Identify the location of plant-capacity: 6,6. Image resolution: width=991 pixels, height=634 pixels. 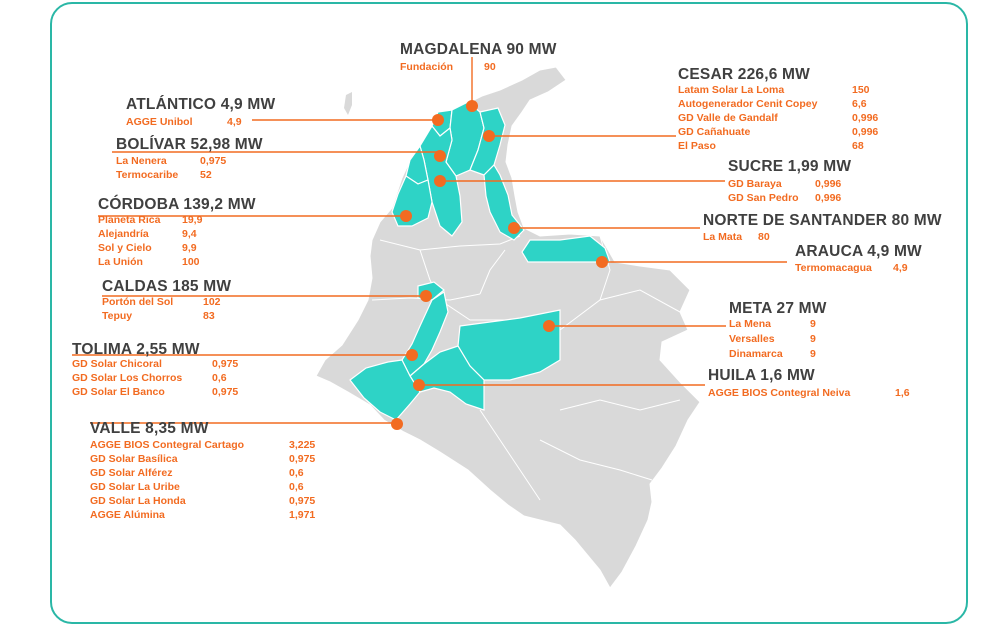
(859, 104).